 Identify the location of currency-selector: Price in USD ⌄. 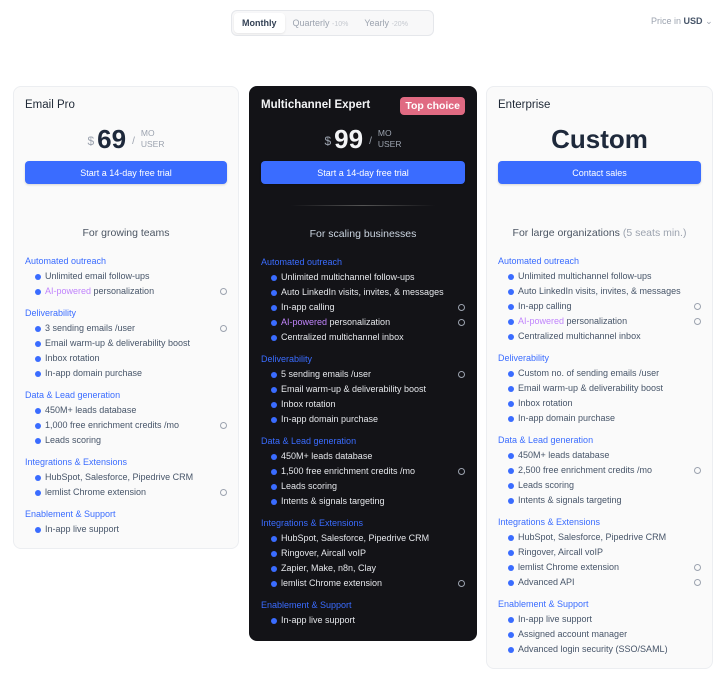
(682, 21).